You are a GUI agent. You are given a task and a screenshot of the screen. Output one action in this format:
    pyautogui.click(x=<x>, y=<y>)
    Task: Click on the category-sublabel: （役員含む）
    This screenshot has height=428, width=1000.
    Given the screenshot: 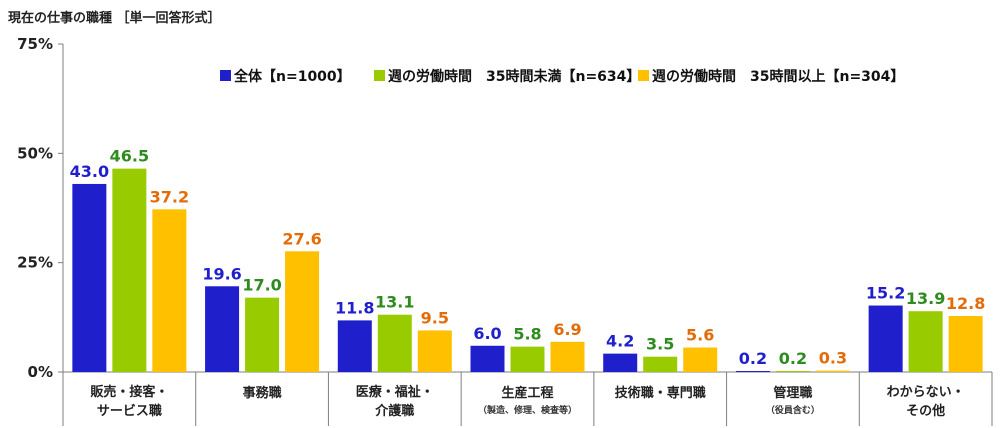 What is the action you would take?
    pyautogui.click(x=793, y=410)
    